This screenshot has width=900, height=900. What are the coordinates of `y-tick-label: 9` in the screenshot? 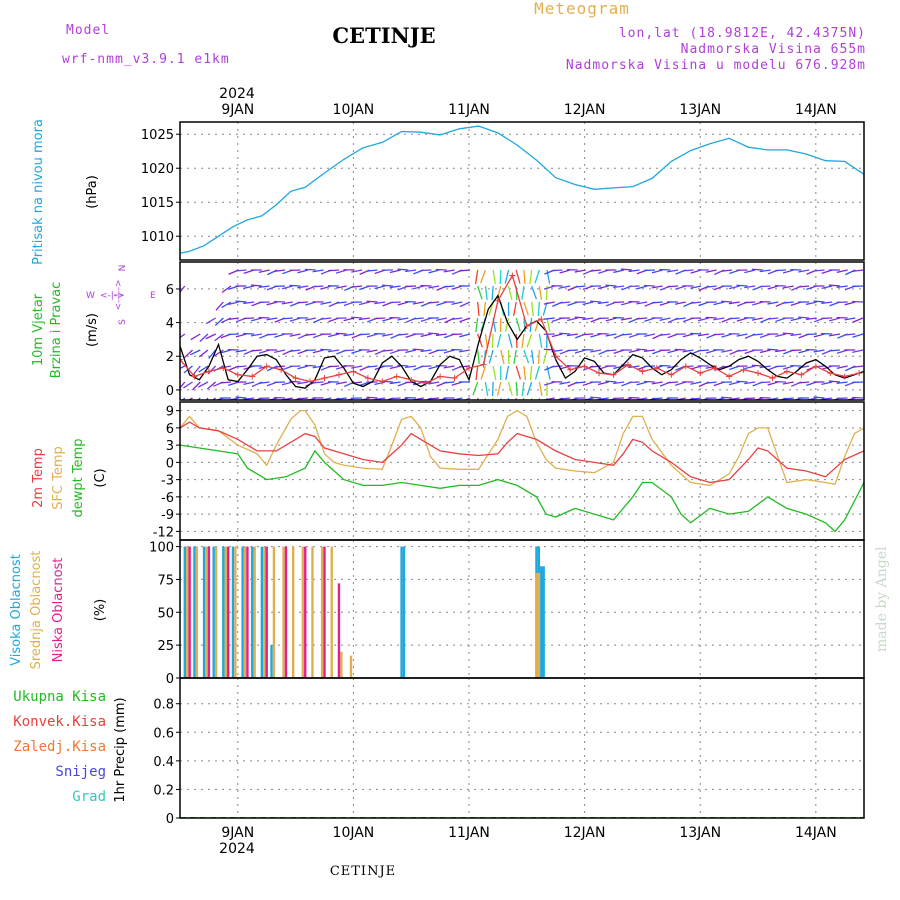 It's located at (170, 412).